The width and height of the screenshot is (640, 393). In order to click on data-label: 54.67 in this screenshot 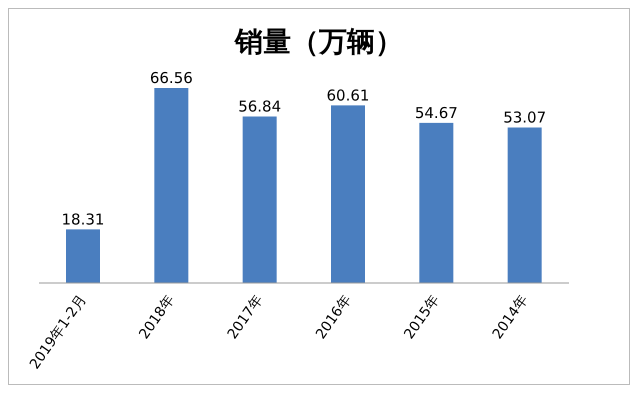, I will do `click(436, 113)`.